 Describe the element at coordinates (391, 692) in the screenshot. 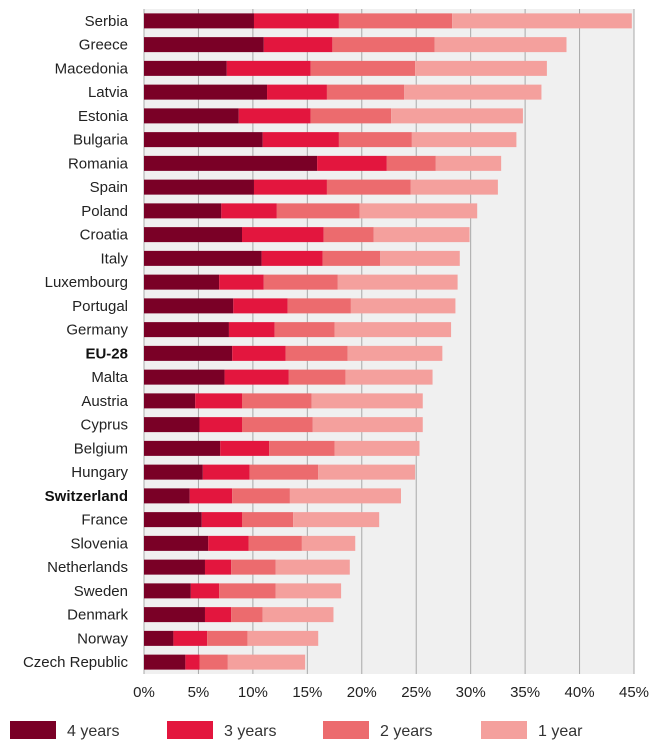

I see `x-axis-ticks: 0% 5% 10% 15% 20% 25% 30% 35% 40% 45%` at that location.